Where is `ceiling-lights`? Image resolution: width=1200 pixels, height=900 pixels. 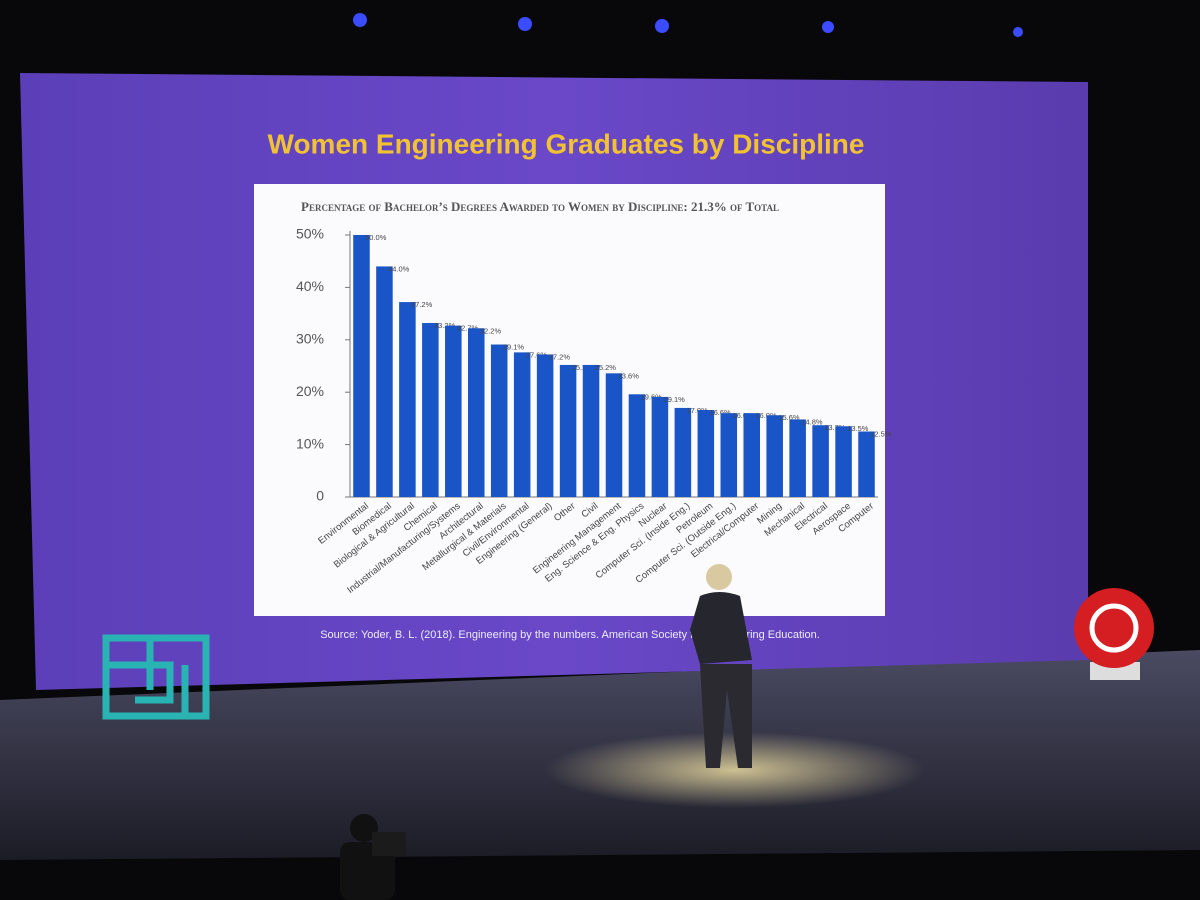 ceiling-lights is located at coordinates (688, 25).